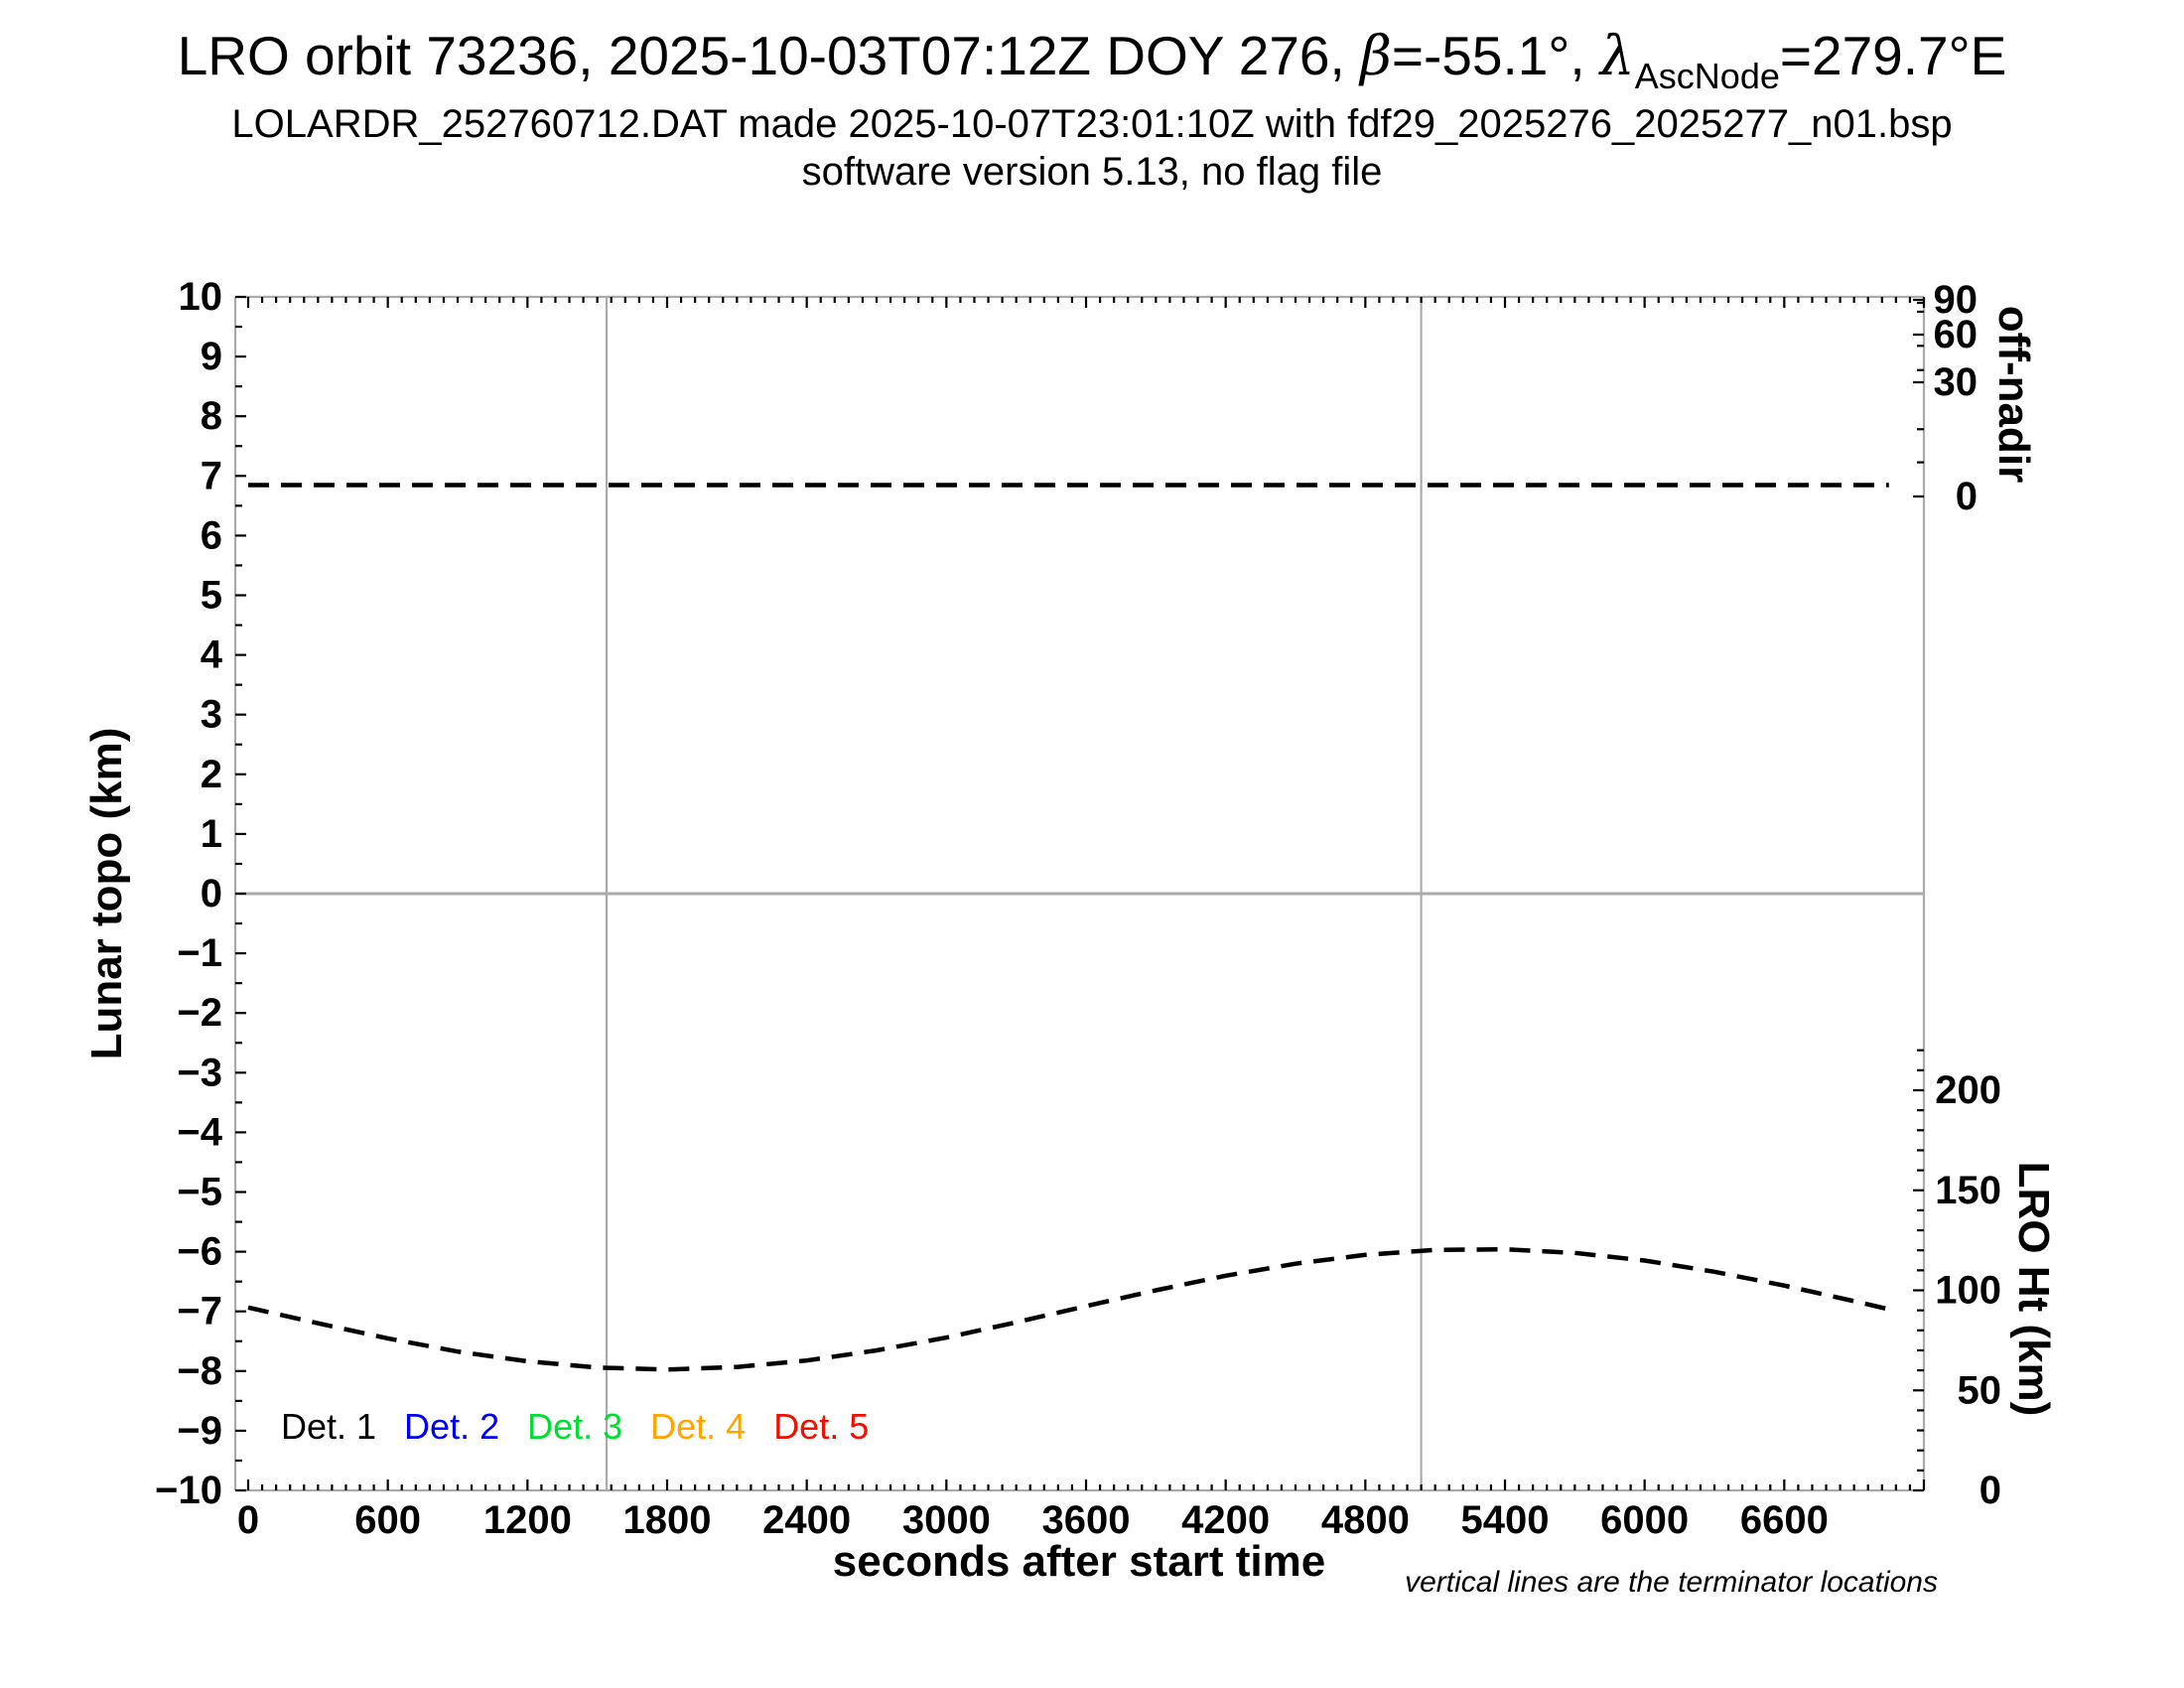 This screenshot has width=2184, height=1688. I want to click on y-left-tick-label: −1, so click(199, 953).